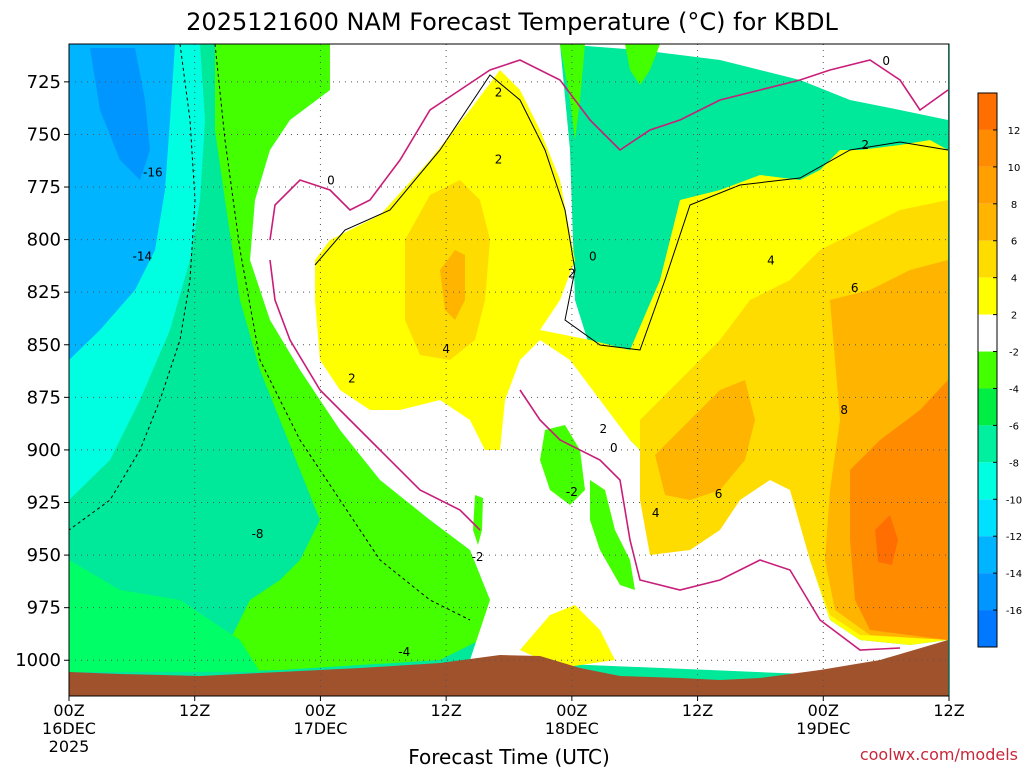  I want to click on y-tick-label: 925, so click(44, 503).